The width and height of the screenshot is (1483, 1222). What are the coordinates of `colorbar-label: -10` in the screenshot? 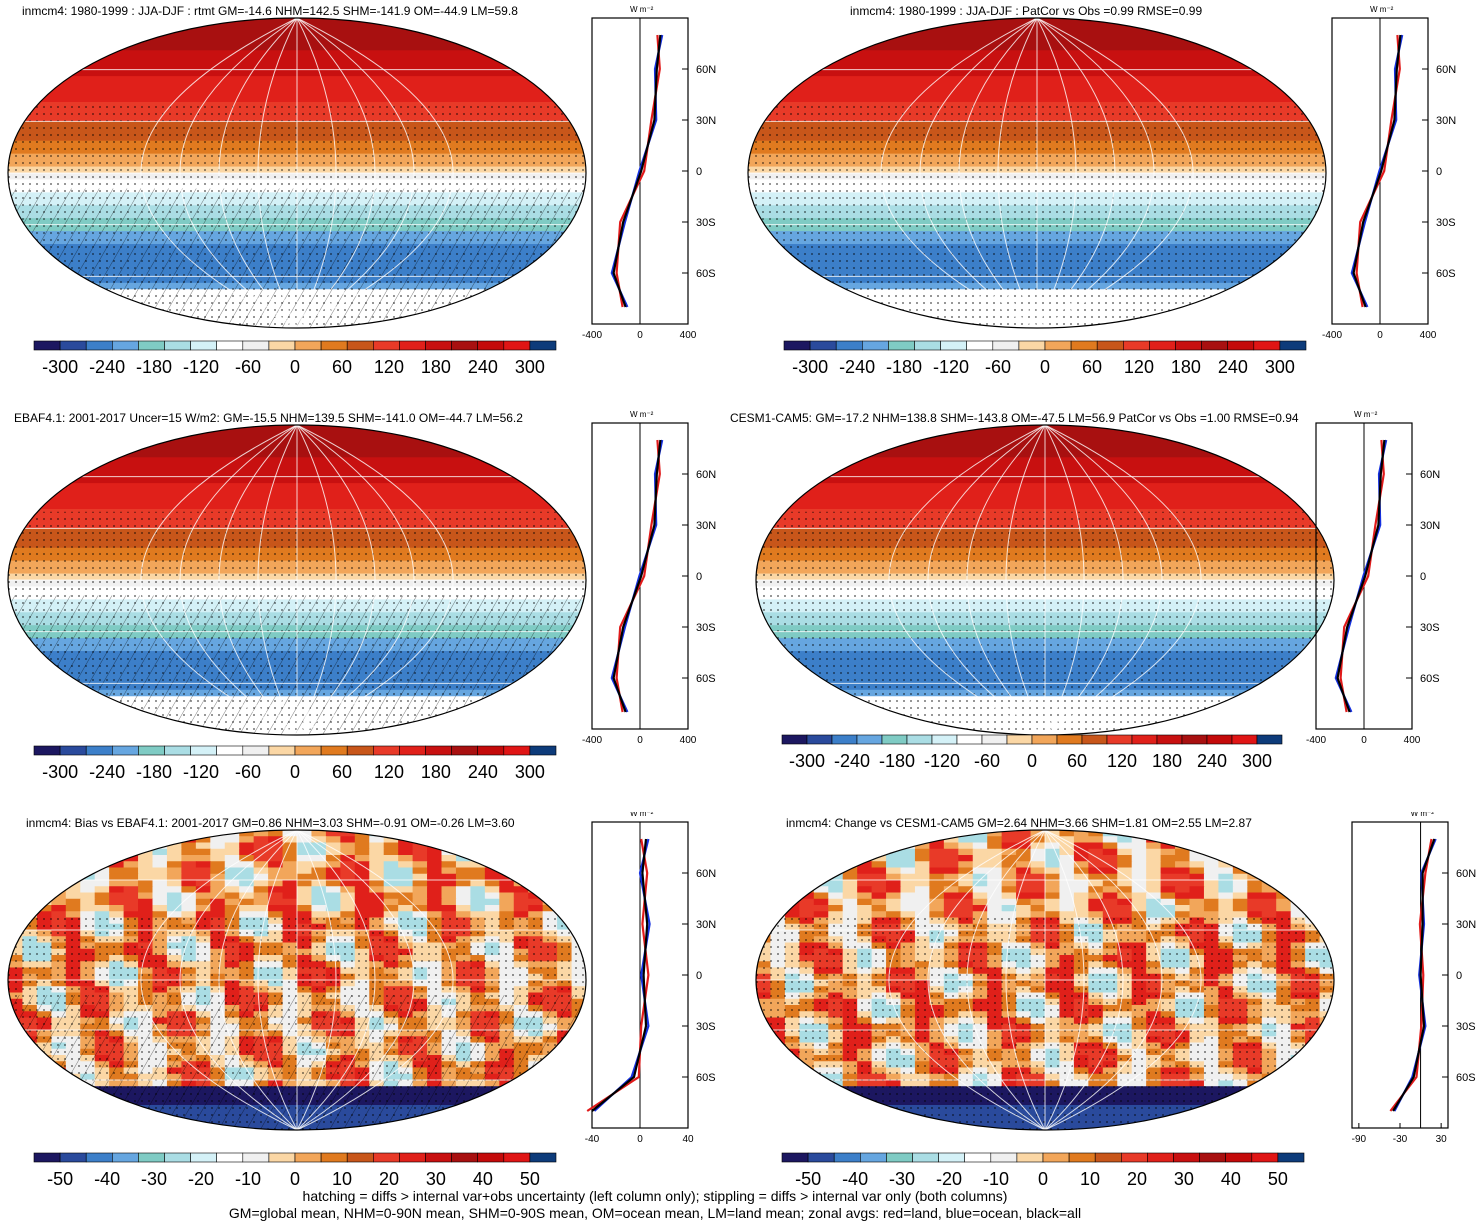 It's located at (996, 1179).